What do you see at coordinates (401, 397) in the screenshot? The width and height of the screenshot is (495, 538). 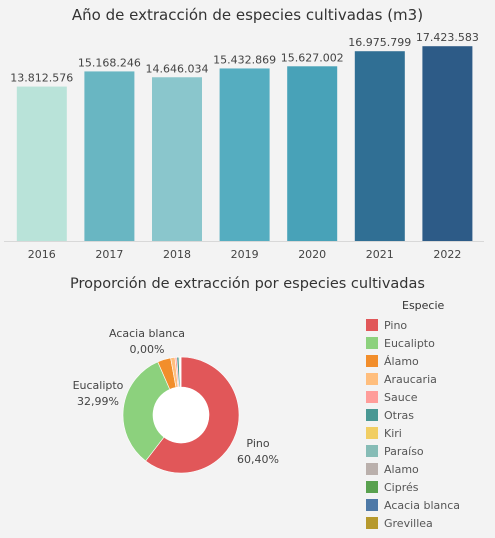 I see `legend-label: Sauce` at bounding box center [401, 397].